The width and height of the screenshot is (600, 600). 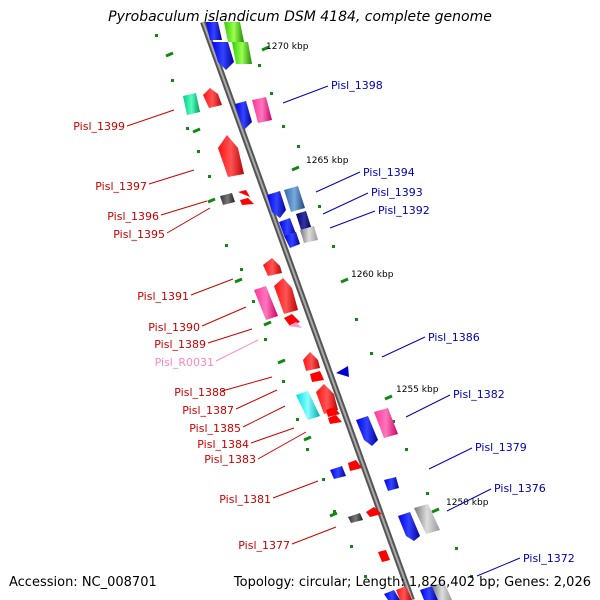 I want to click on gene-label-pisl-1376: Pisl_1376, so click(x=520, y=488).